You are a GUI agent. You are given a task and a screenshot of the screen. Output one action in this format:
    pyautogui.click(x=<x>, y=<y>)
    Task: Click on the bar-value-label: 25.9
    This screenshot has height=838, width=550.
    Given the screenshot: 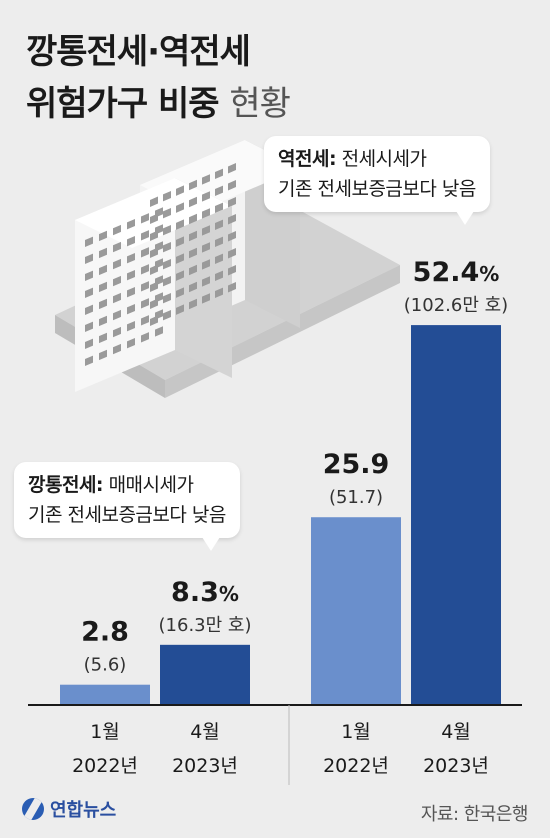 What is the action you would take?
    pyautogui.click(x=356, y=464)
    